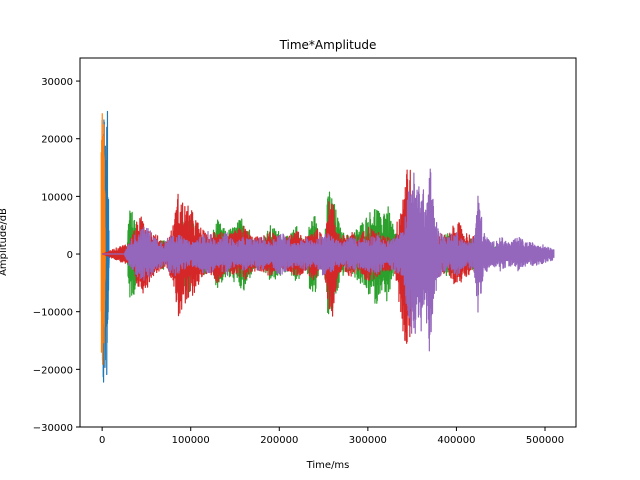 Image resolution: width=640 pixels, height=480 pixels. Describe the element at coordinates (279, 440) in the screenshot. I see `x-tick-label: 200000` at that location.